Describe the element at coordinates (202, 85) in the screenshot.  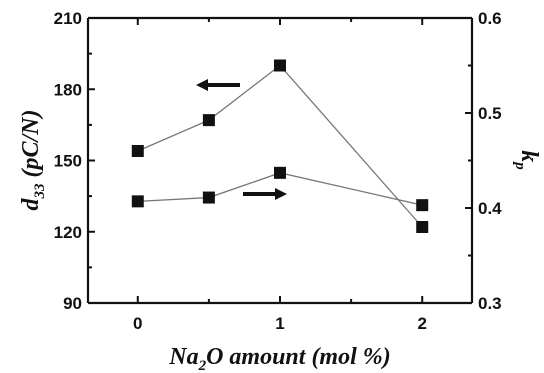
I see `left-axis-arrow-head` at that location.